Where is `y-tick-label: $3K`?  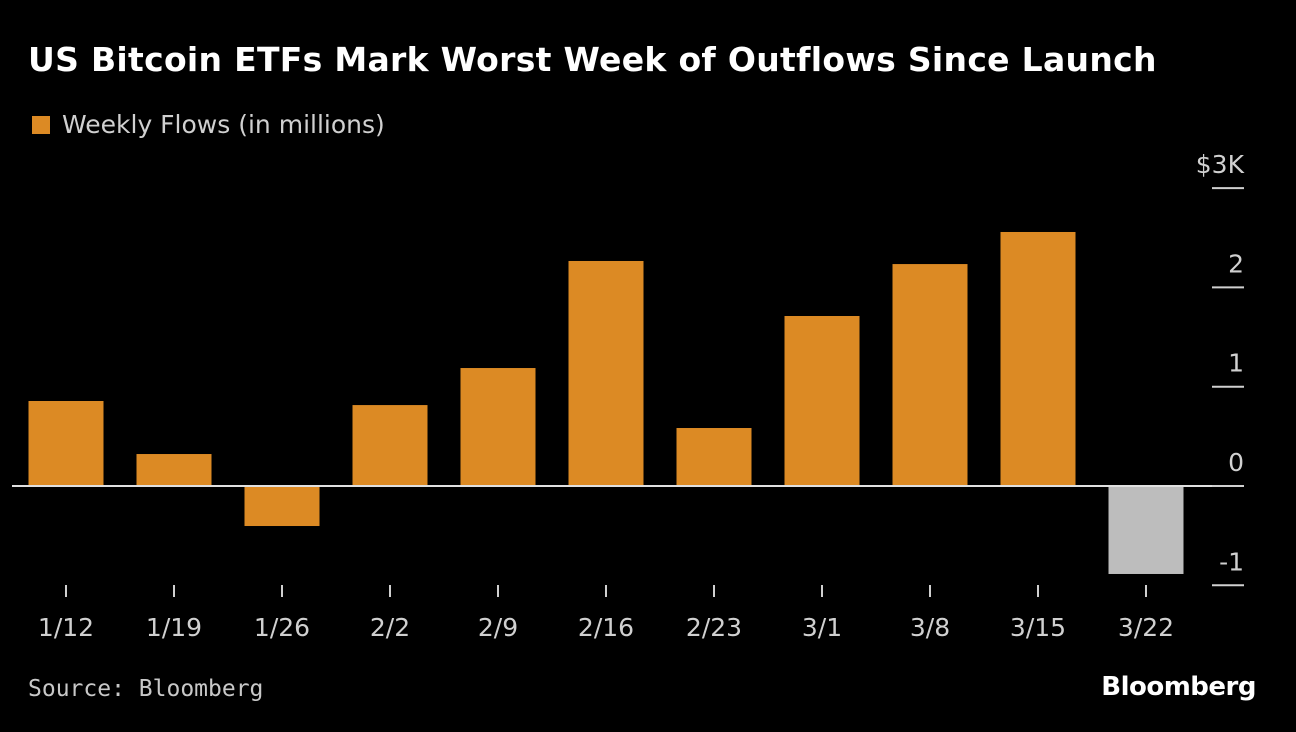 y-tick-label: $3K is located at coordinates (1220, 164).